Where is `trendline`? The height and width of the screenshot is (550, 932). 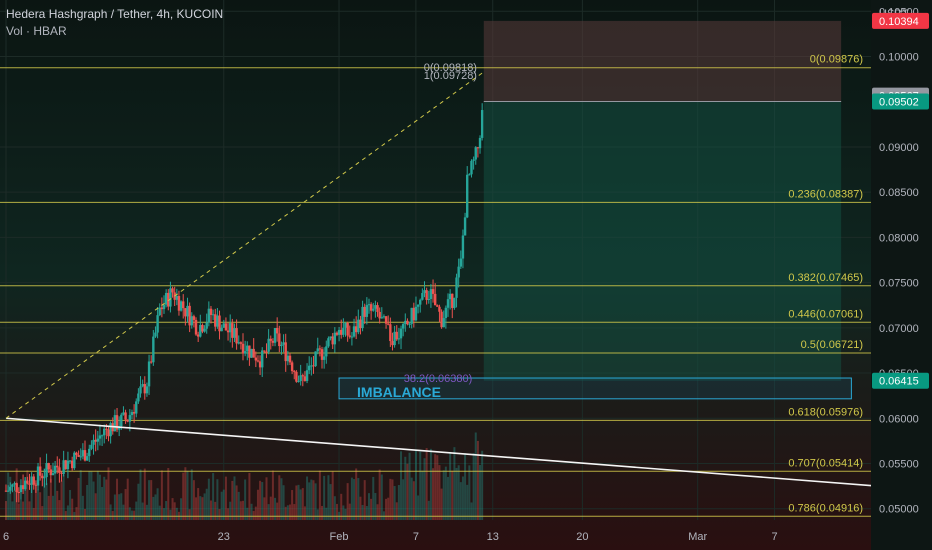
trendline is located at coordinates (441, 452).